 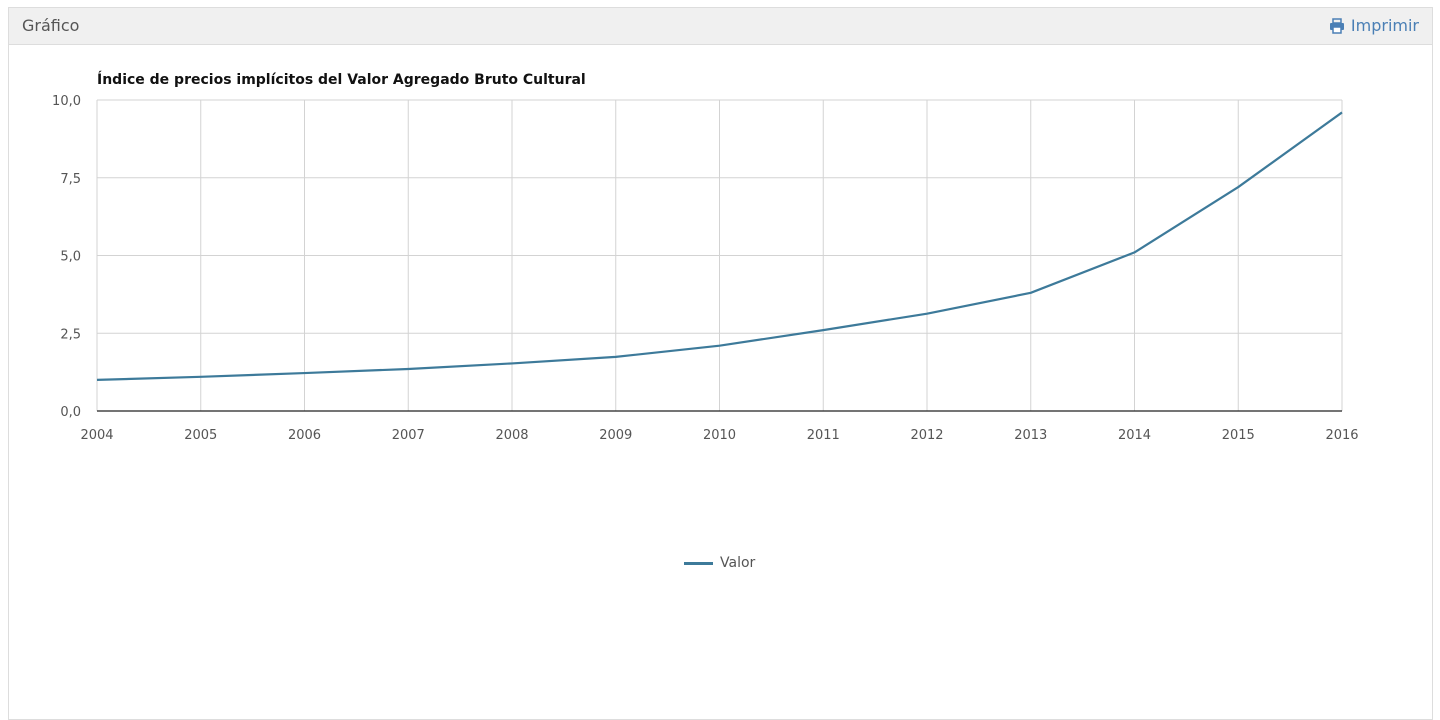 What do you see at coordinates (1341, 435) in the screenshot?
I see `x-tick-label: 2016` at bounding box center [1341, 435].